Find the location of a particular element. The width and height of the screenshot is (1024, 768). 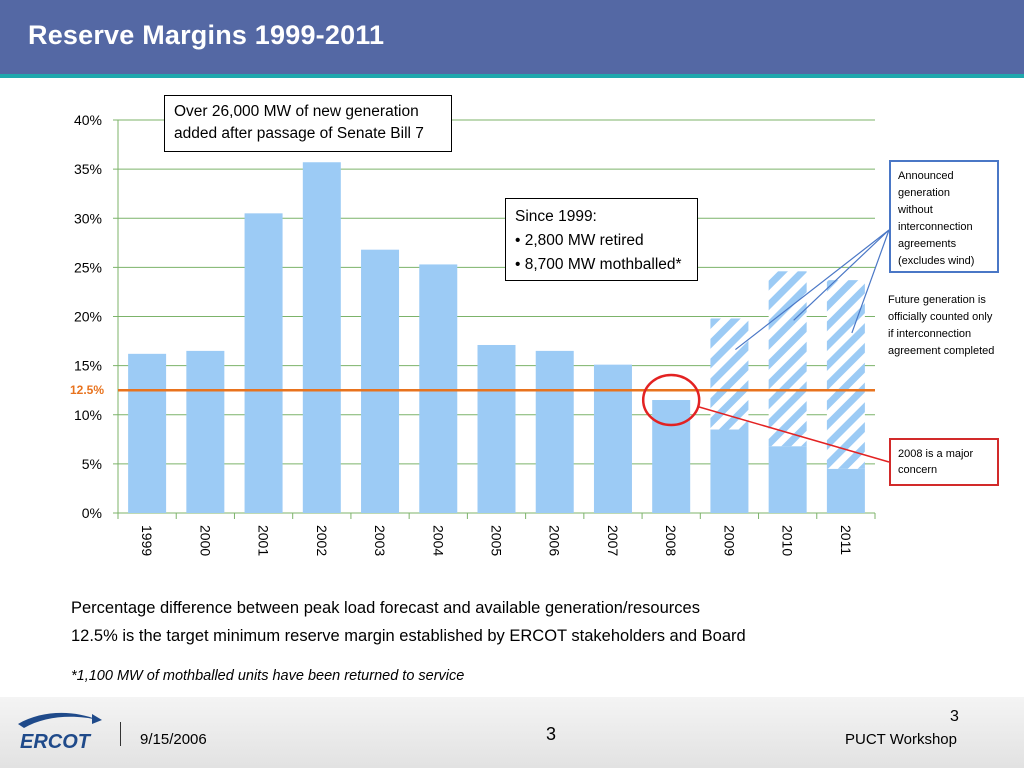

bar-1999 is located at coordinates (147, 433).